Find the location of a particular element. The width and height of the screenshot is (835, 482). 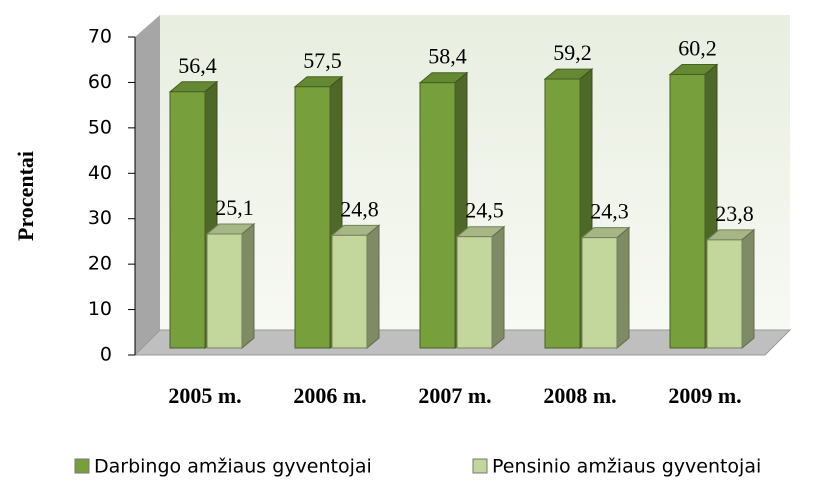

y-tick-label: 50 is located at coordinates (100, 127).